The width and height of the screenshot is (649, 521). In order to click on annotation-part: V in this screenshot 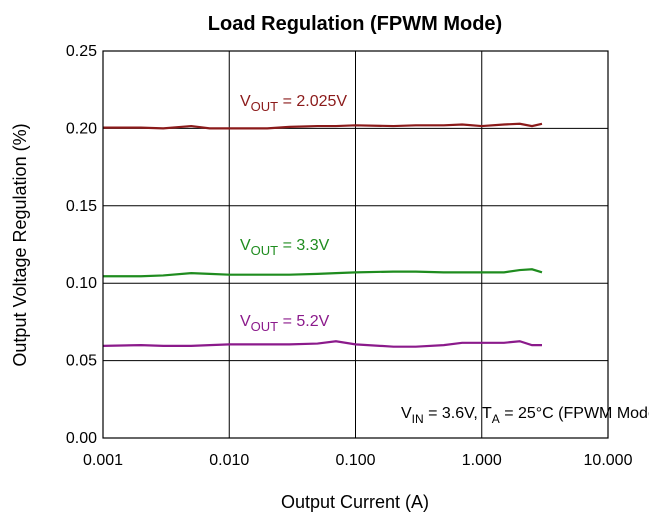, I will do `click(406, 413)`.